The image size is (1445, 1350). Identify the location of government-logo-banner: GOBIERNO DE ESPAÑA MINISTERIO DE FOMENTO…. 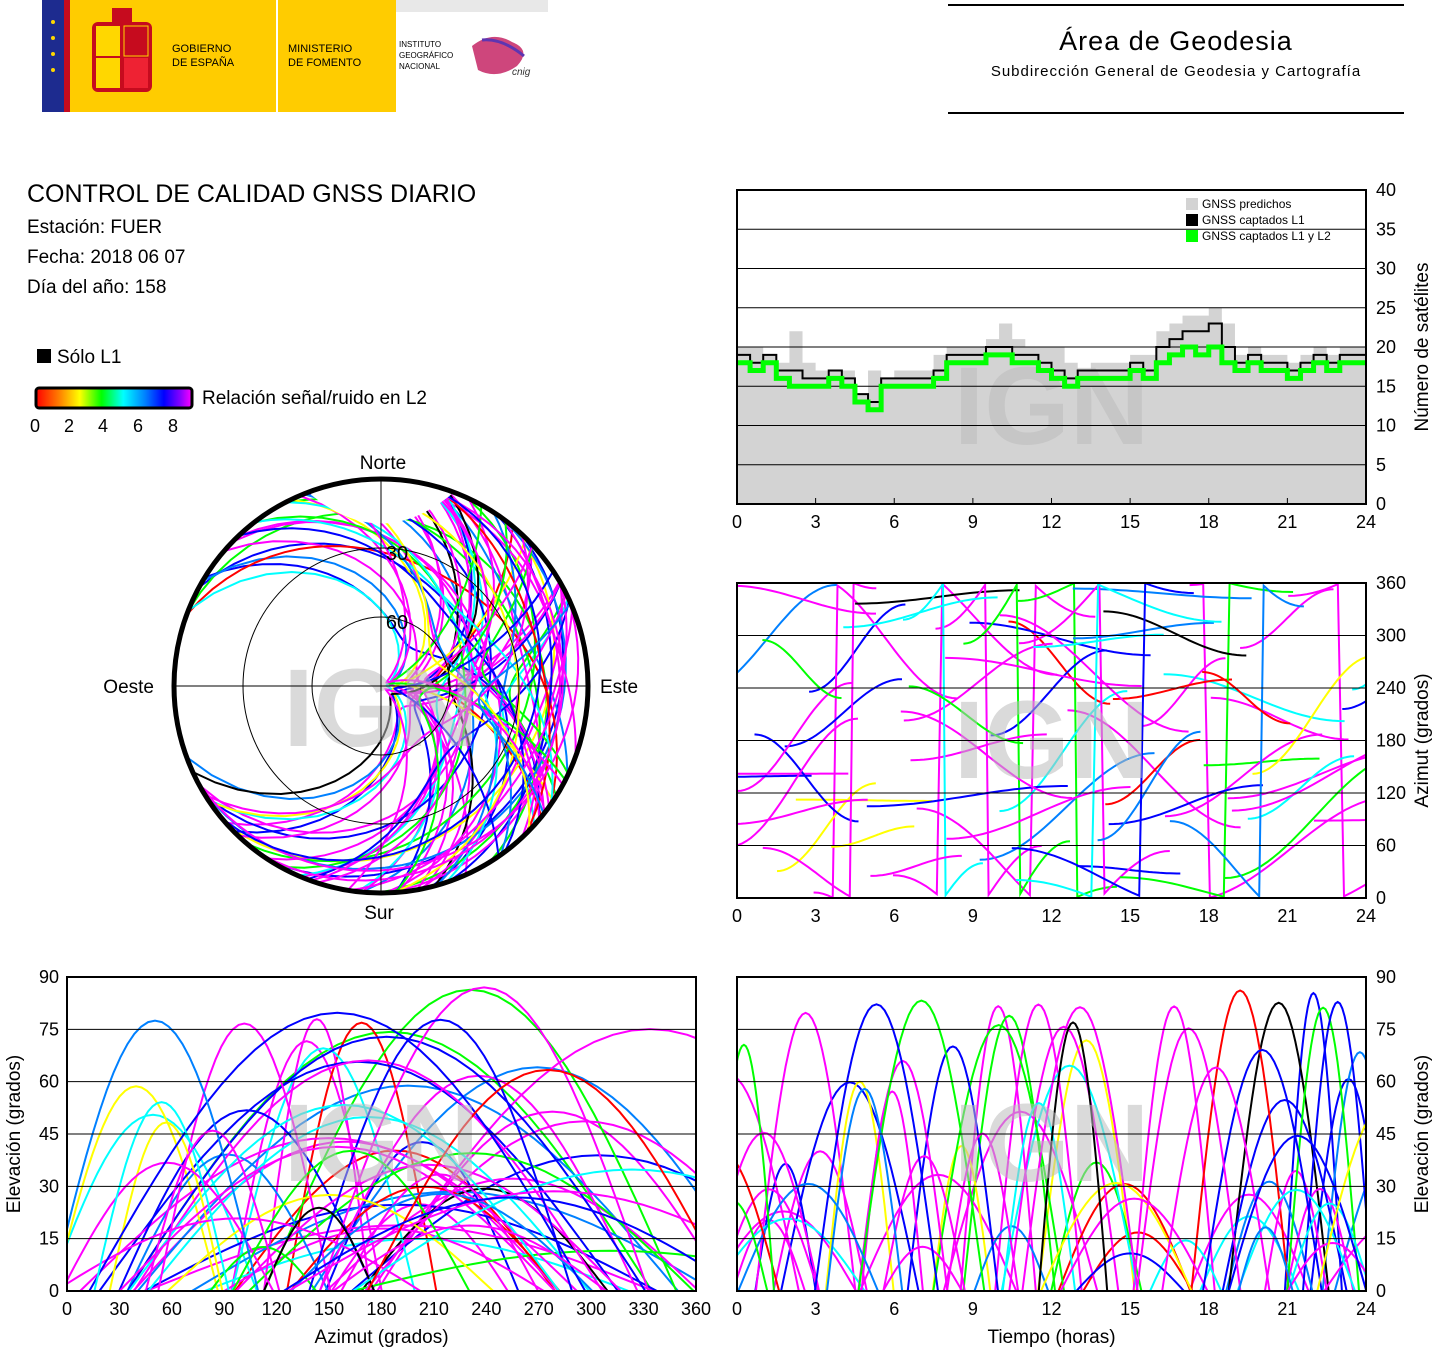
(295, 56).